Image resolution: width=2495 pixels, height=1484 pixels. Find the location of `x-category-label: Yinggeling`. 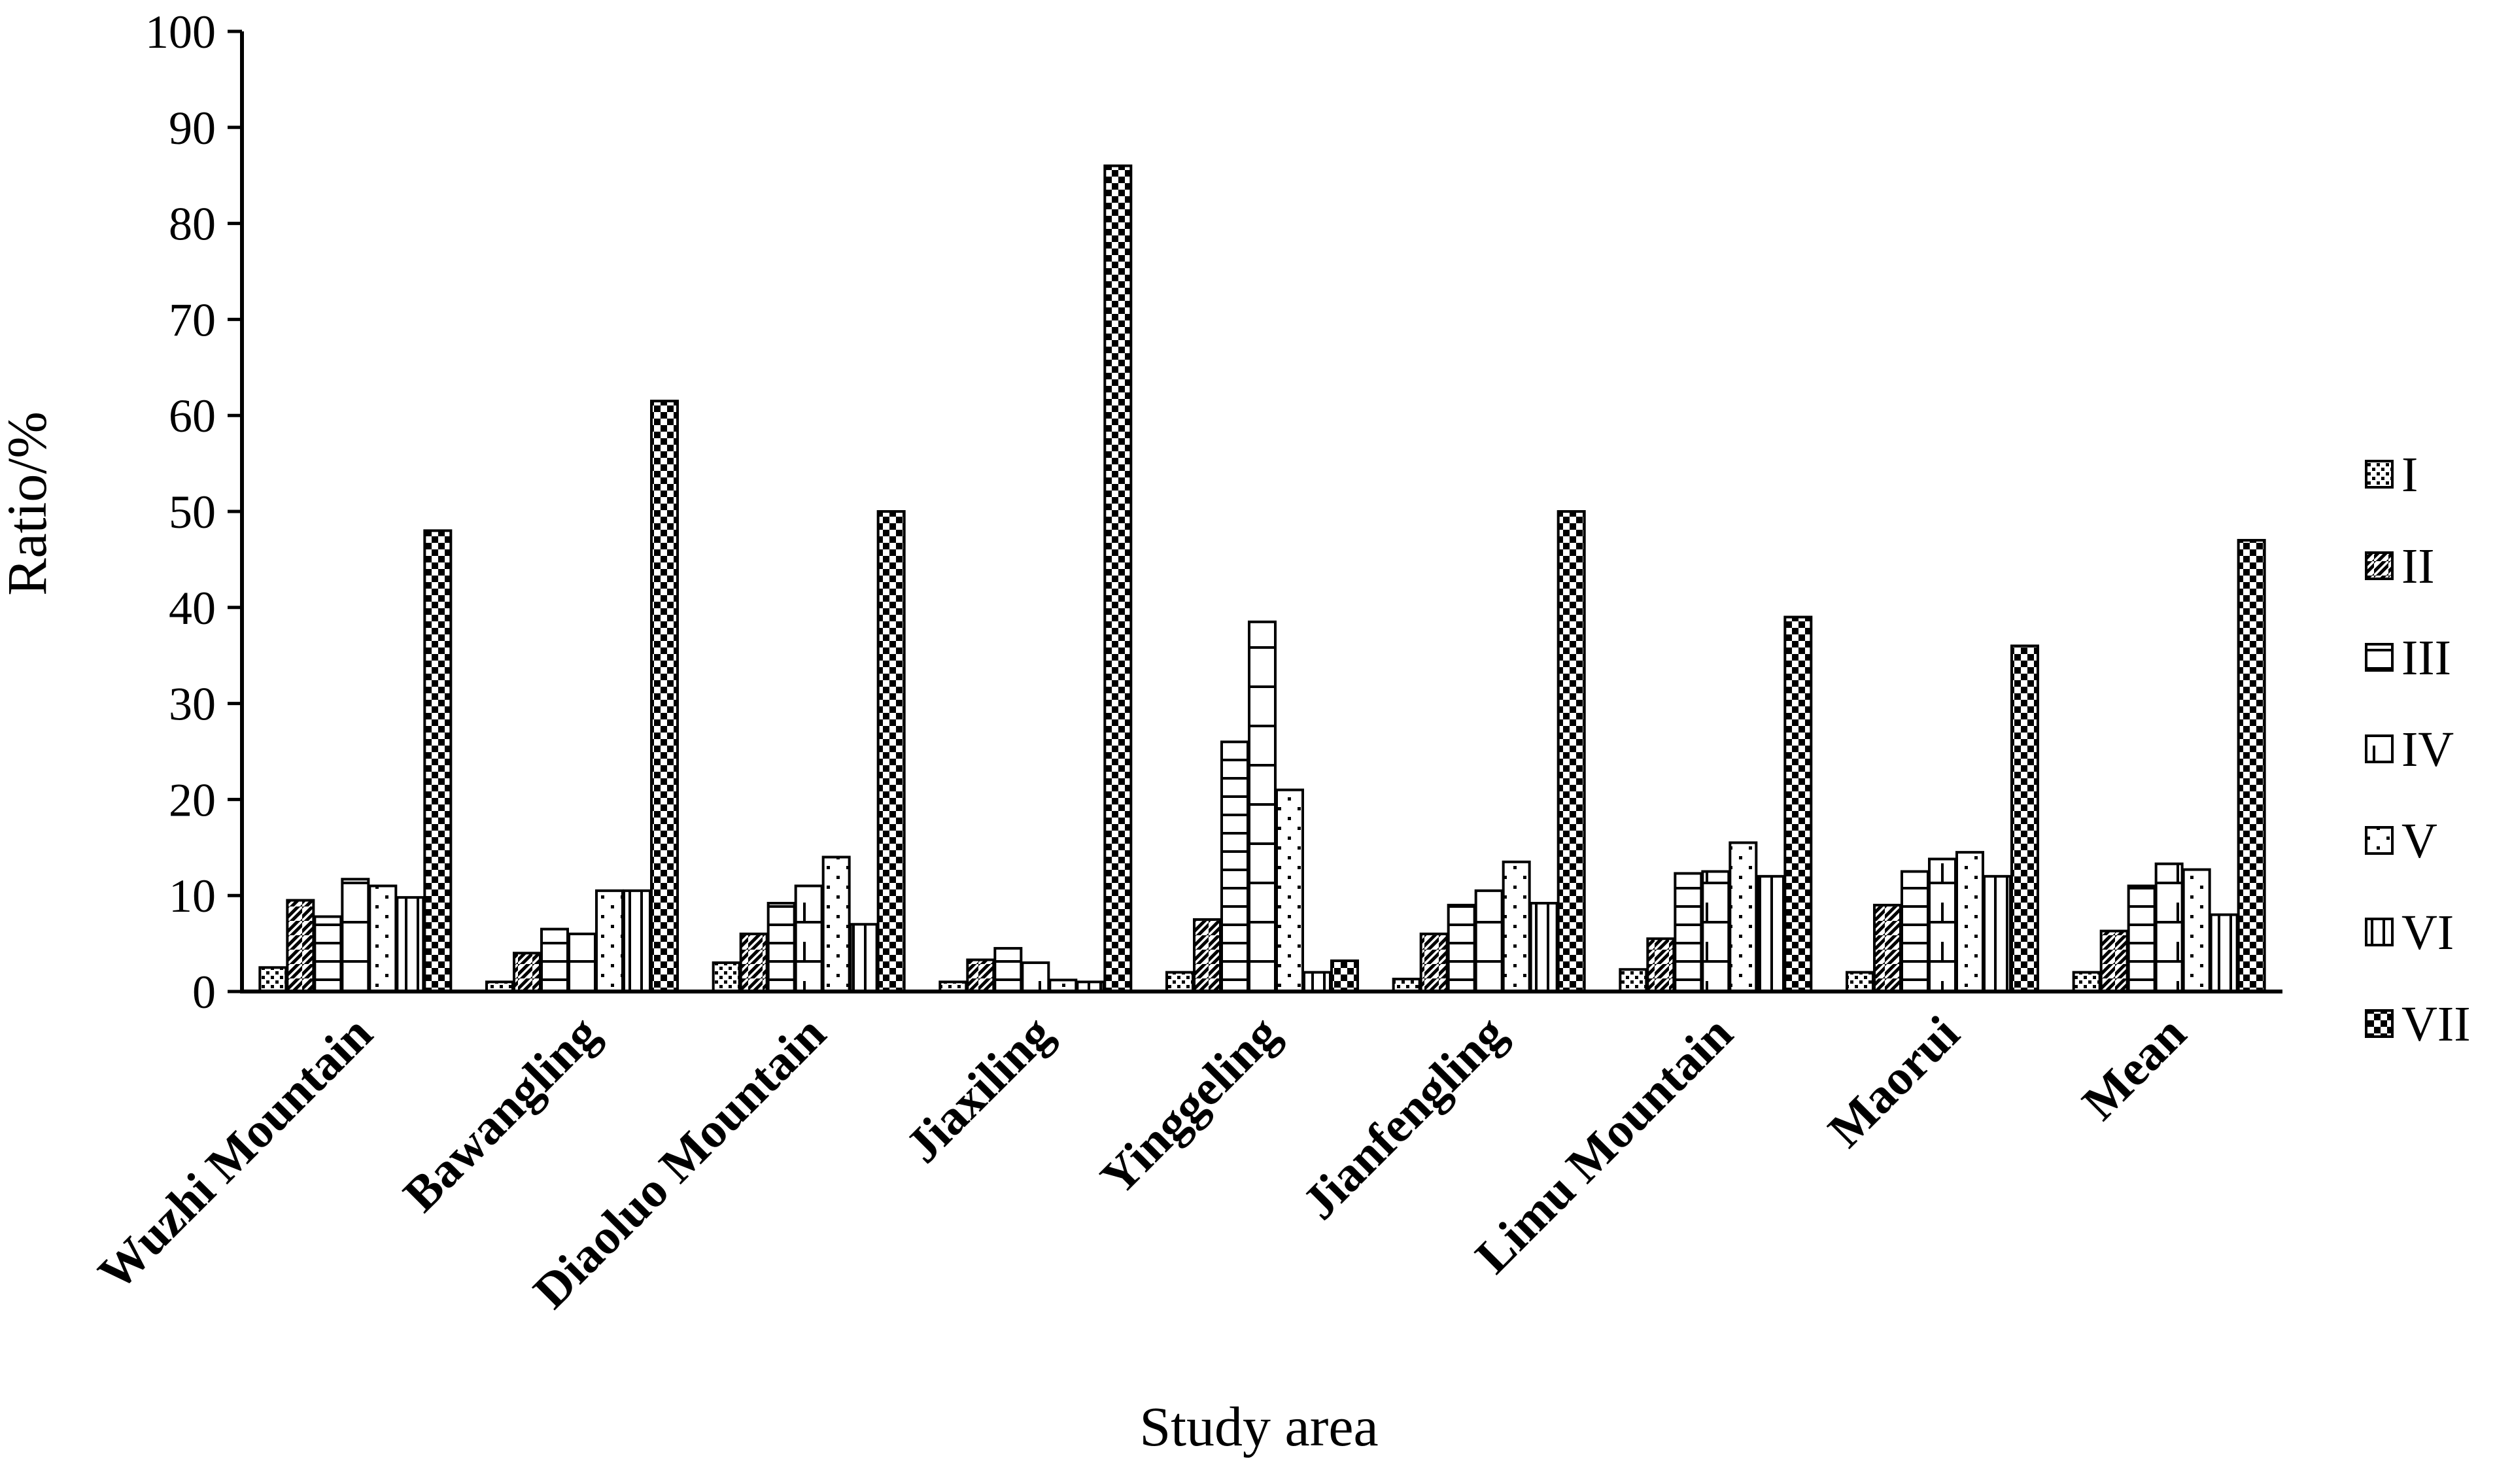

x-category-label: Yinggeling is located at coordinates (1190, 1105).